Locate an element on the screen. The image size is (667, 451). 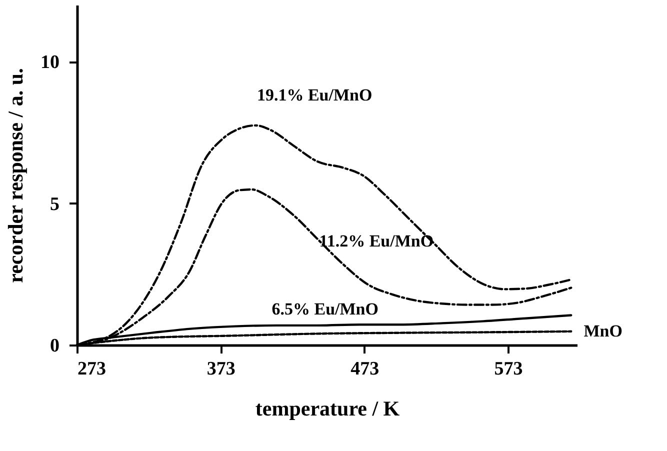
series-label: 6.5% Eu/MnO is located at coordinates (325, 308).